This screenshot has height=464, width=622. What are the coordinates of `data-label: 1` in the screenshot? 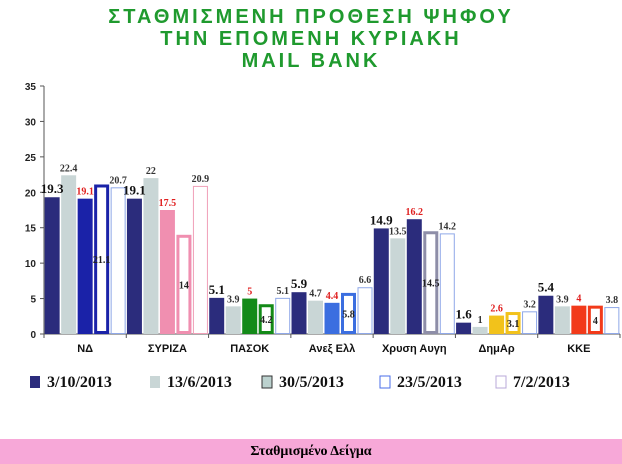 It's located at (480, 320).